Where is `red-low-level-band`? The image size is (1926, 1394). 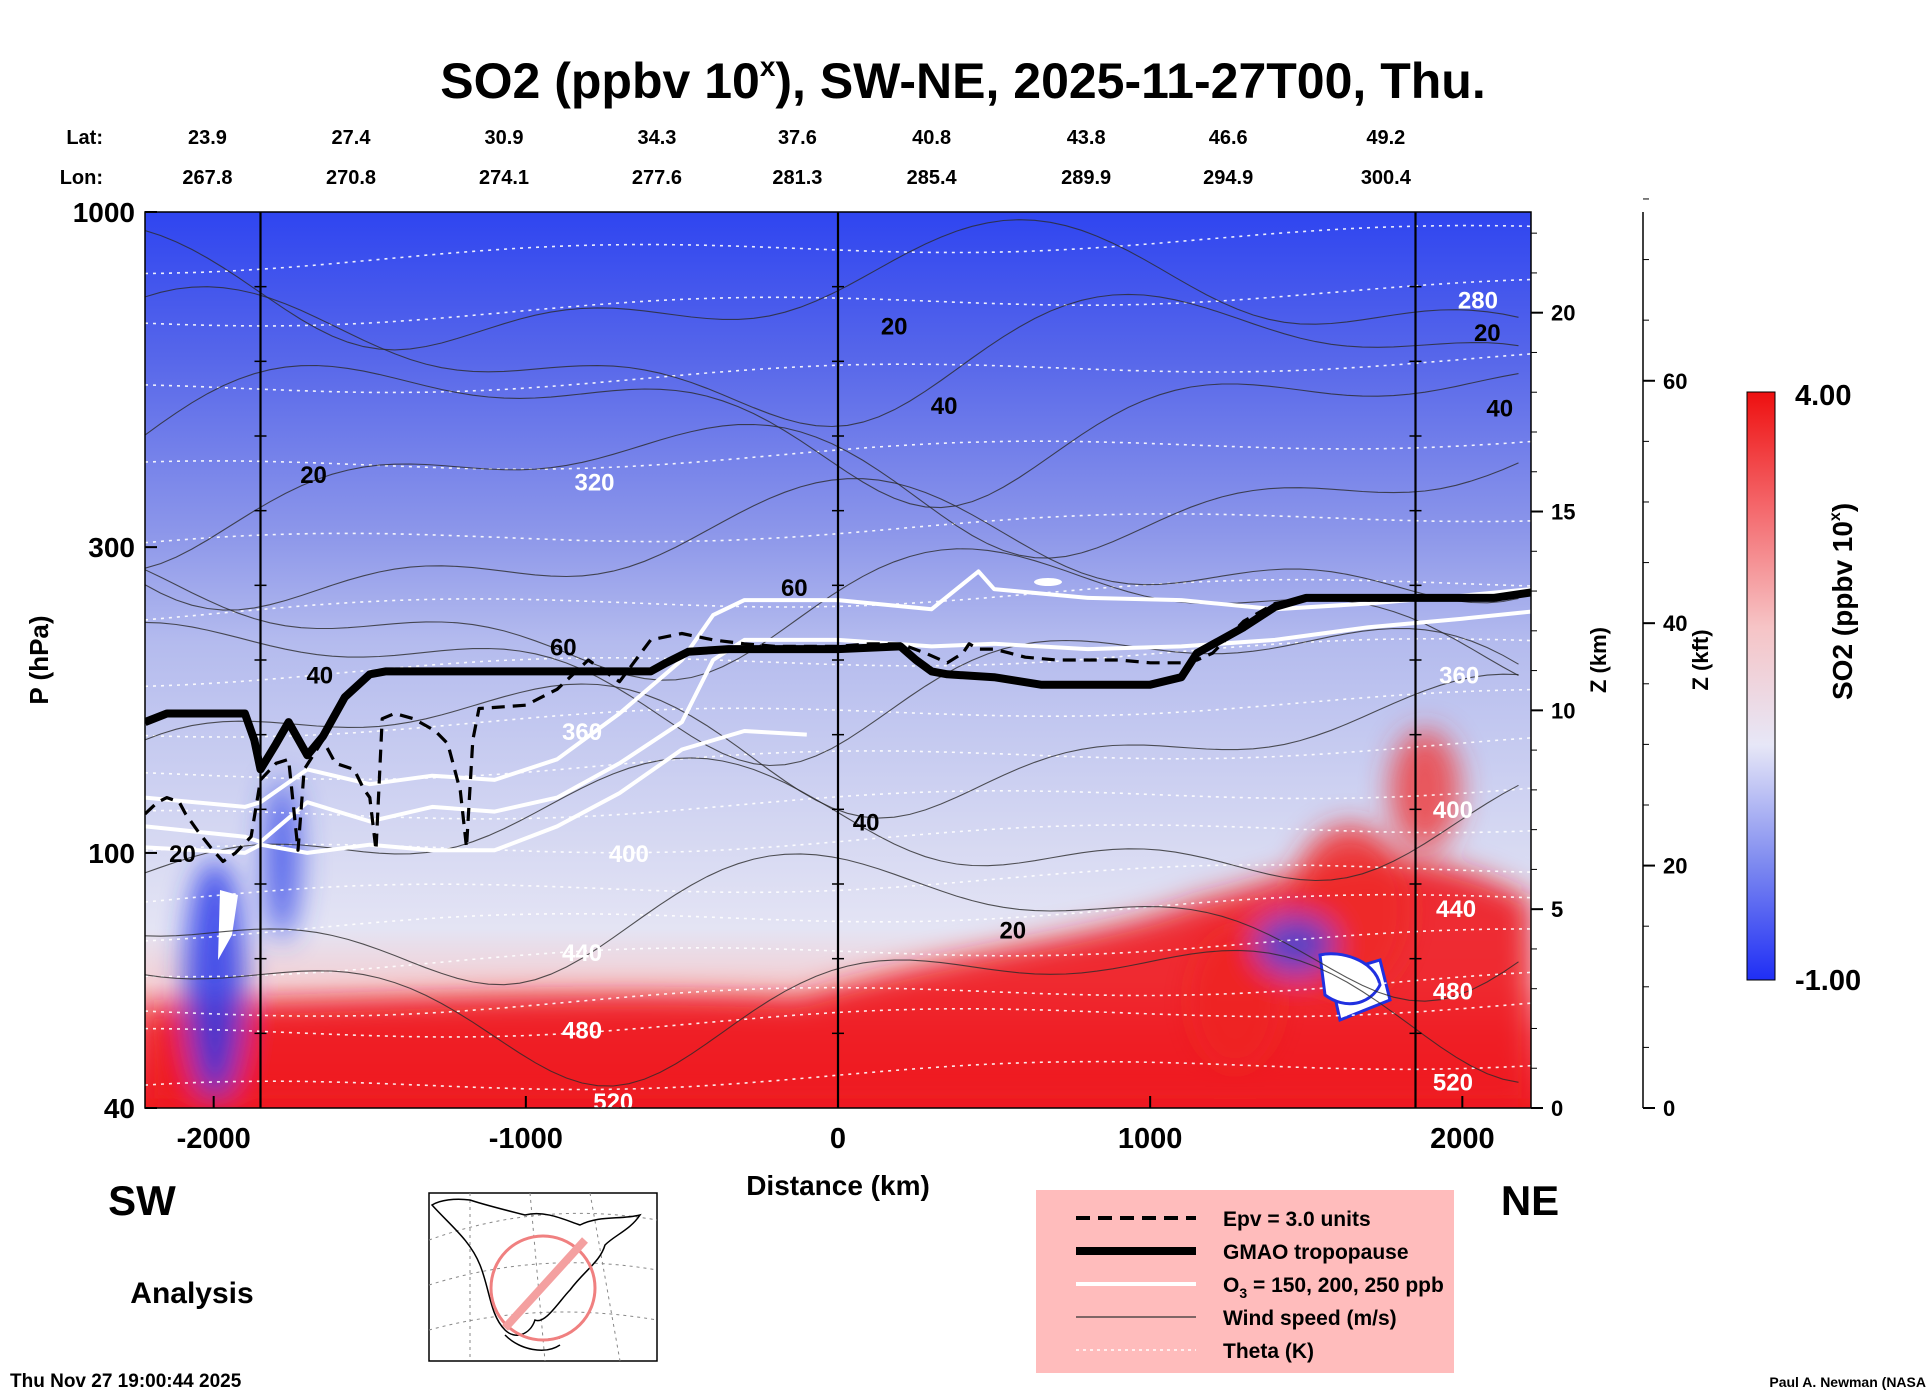 red-low-level-band is located at coordinates (838, 983).